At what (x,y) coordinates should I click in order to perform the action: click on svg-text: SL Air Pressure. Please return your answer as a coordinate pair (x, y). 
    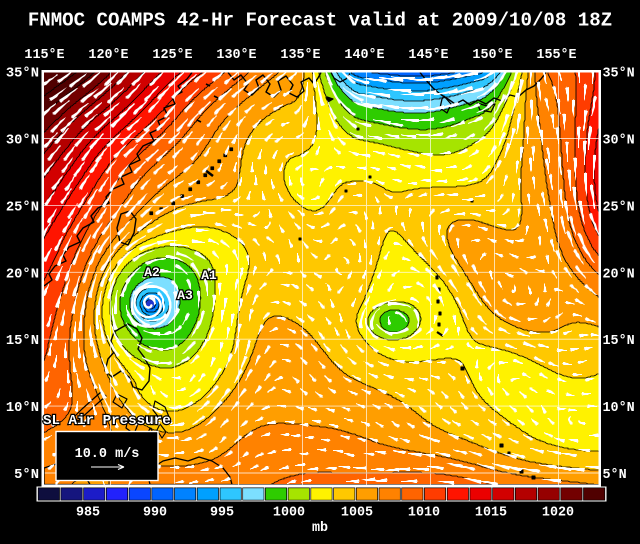
    Looking at the image, I should click on (107, 421).